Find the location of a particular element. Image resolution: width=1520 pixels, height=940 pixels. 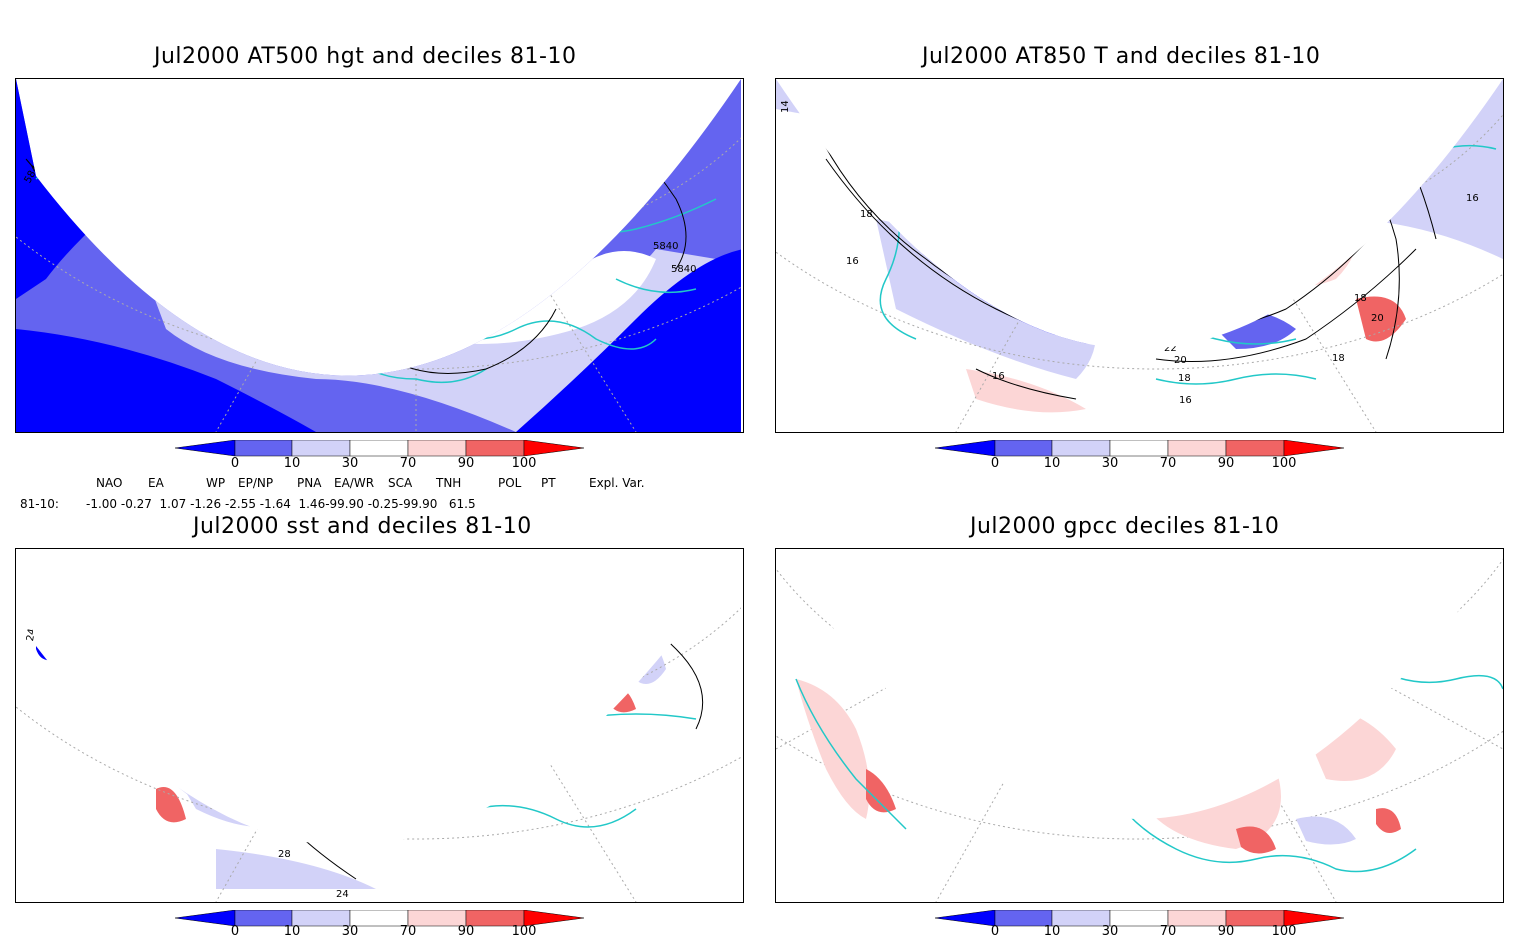

index-header-pol: POL is located at coordinates (510, 483).